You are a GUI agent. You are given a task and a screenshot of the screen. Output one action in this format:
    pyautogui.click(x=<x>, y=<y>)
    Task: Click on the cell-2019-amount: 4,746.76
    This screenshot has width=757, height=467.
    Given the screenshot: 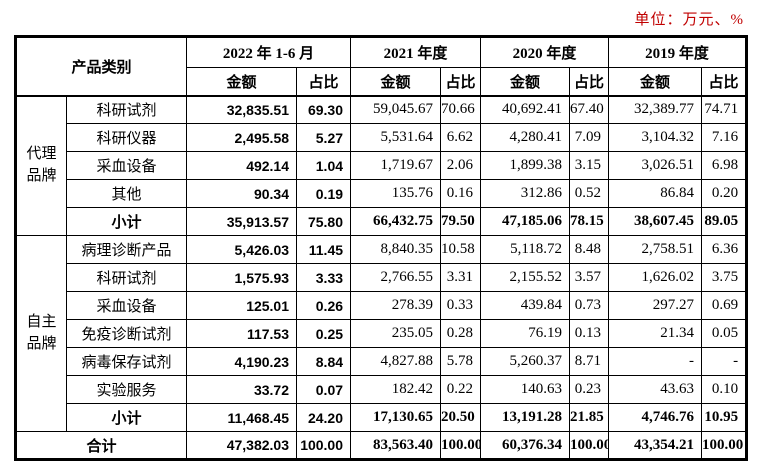 What is the action you would take?
    pyautogui.click(x=655, y=417)
    